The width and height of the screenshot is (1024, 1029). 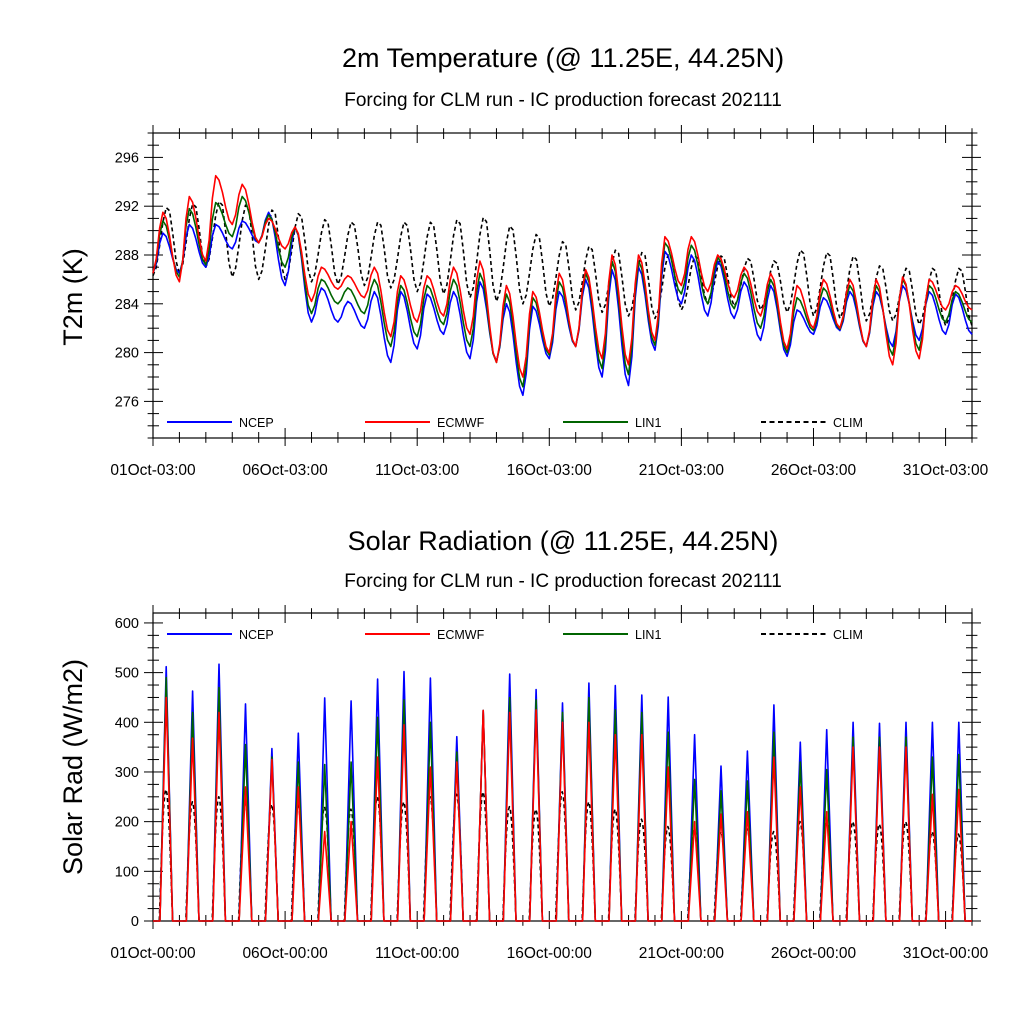 What do you see at coordinates (550, 470) in the screenshot?
I see `x-tick-label: 16Oct-03:00` at bounding box center [550, 470].